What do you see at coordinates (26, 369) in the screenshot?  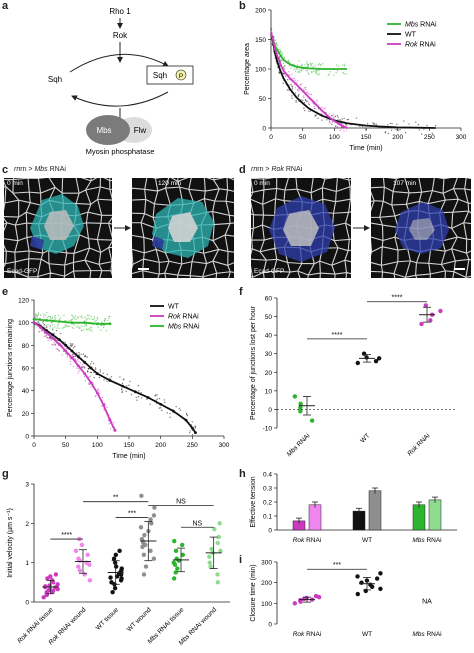 I see `y-tick-label: 60` at bounding box center [26, 369].